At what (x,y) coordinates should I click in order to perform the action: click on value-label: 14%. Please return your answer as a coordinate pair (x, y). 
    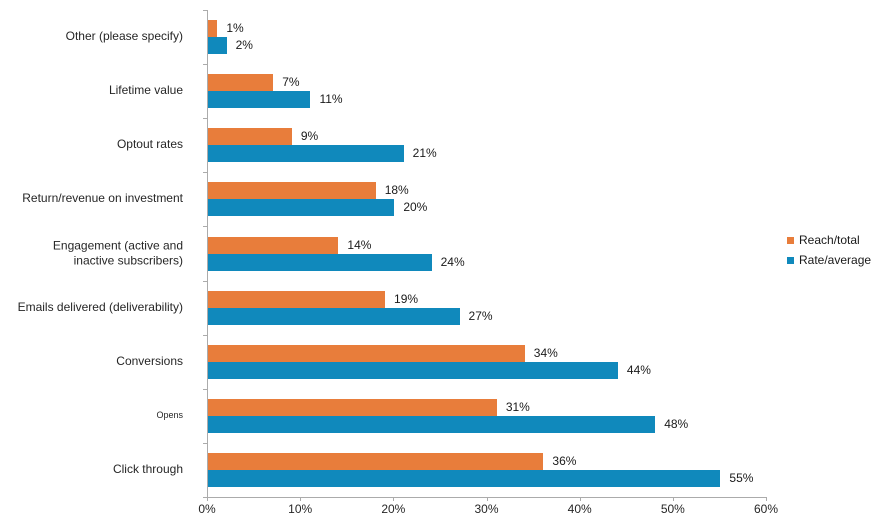
    Looking at the image, I should click on (359, 244).